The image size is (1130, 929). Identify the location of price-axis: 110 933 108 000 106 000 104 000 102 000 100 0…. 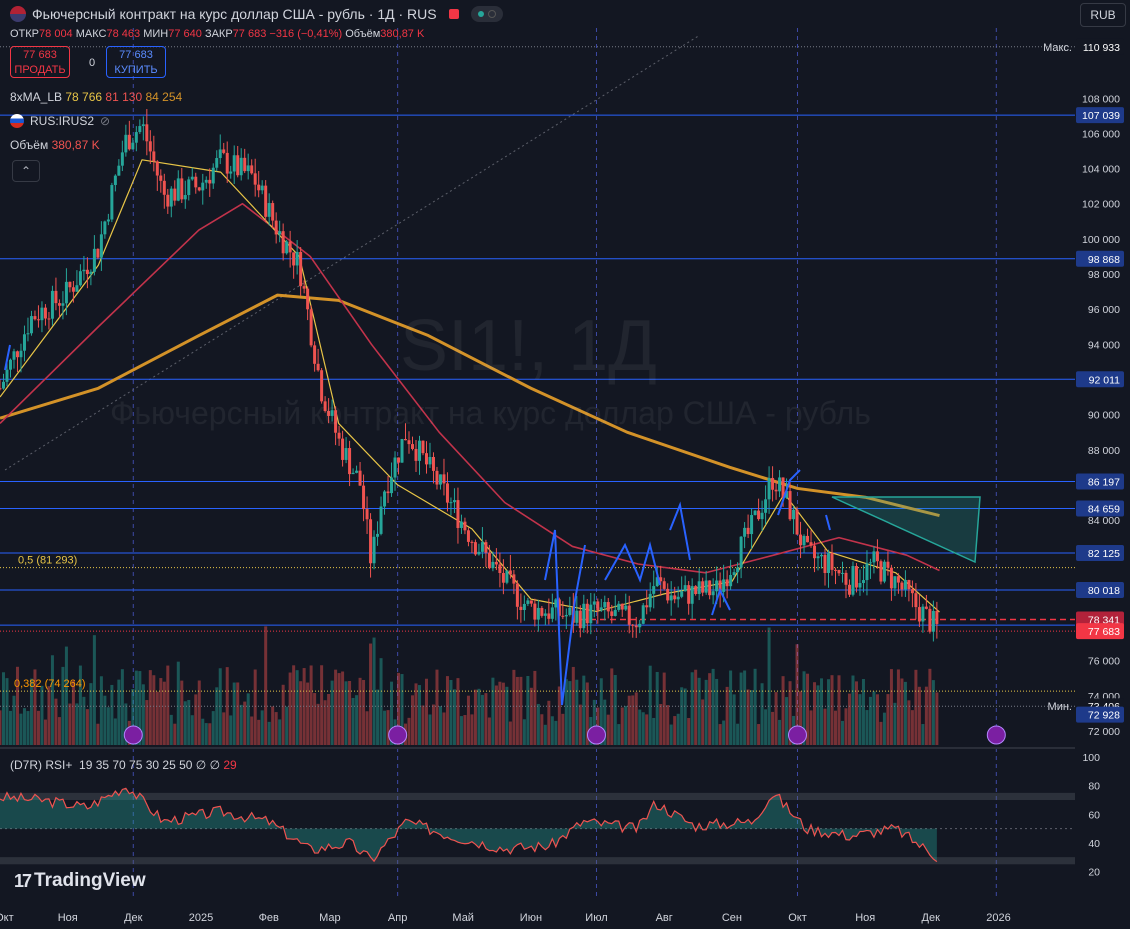
(1083, 458).